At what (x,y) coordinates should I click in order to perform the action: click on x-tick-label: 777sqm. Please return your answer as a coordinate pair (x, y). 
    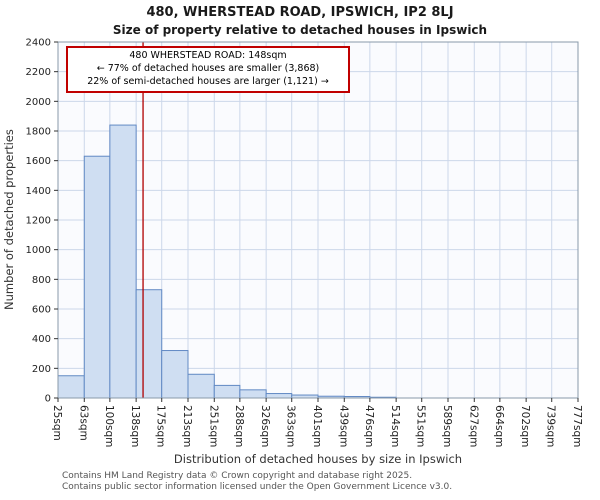
    Looking at the image, I should click on (577, 426).